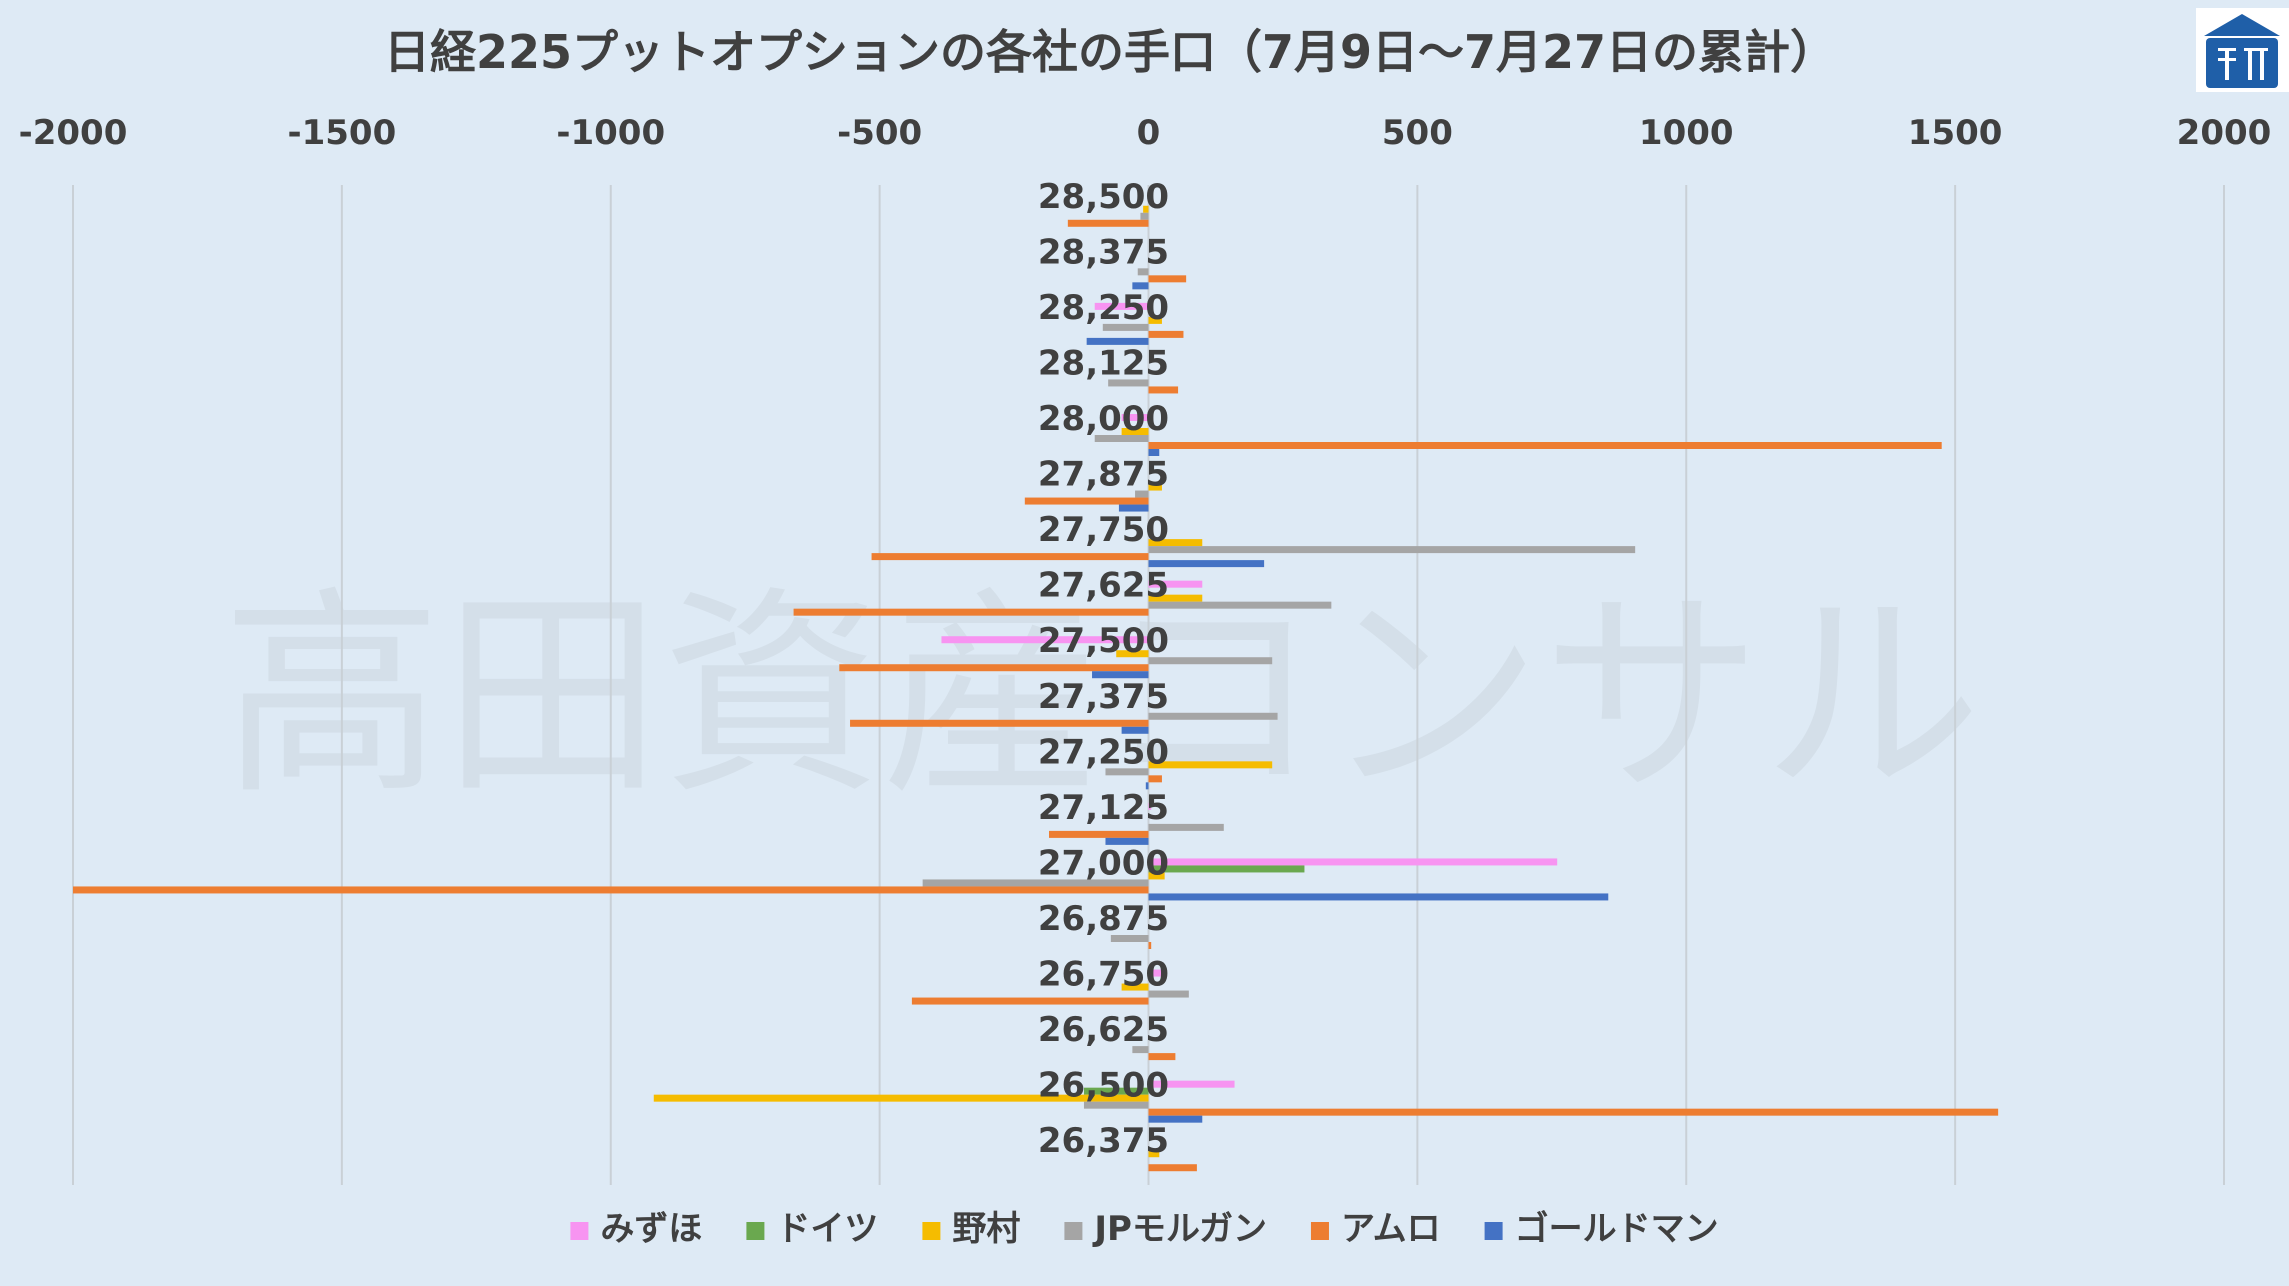  I want to click on x-tick-label: 500, so click(1417, 133).